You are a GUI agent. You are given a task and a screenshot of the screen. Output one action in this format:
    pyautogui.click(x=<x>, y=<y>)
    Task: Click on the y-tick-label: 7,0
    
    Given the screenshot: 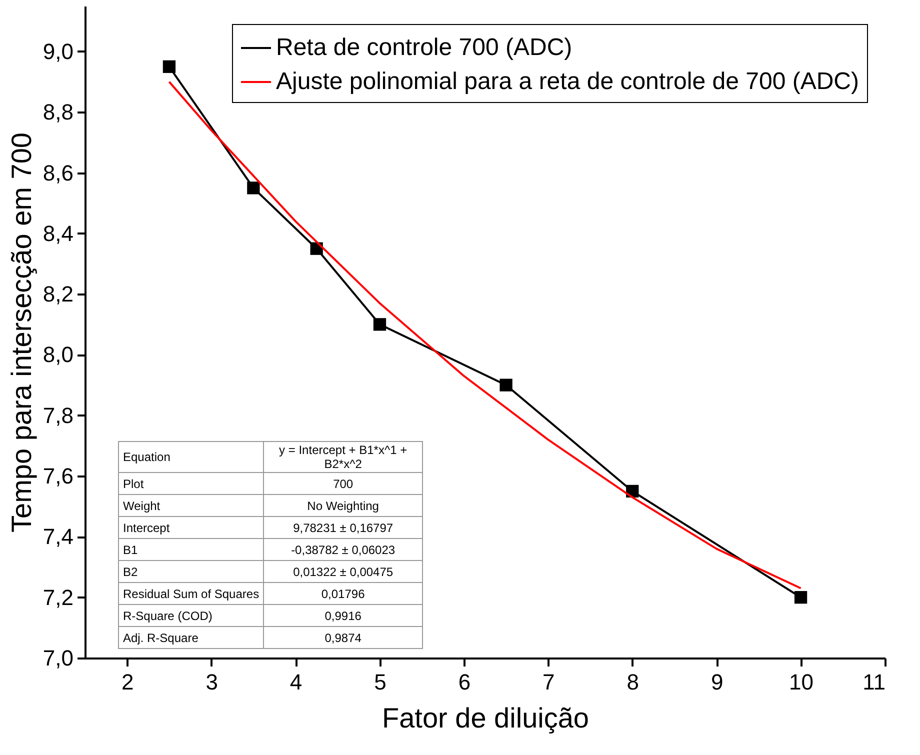 What is the action you would take?
    pyautogui.click(x=58, y=658)
    